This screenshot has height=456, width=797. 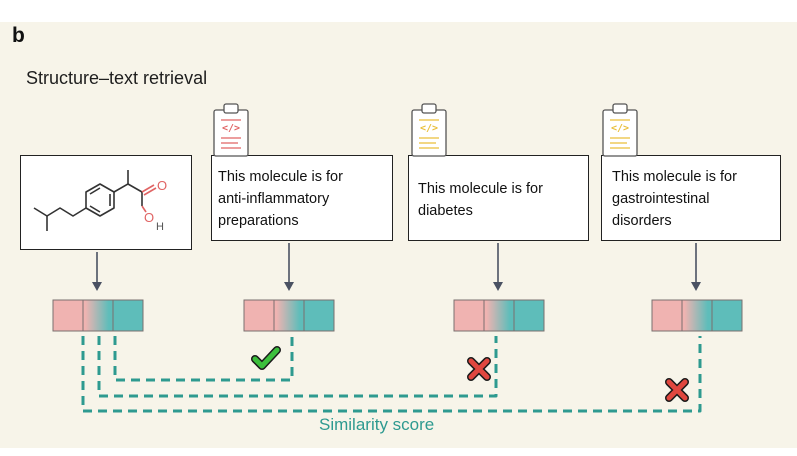 What do you see at coordinates (642, 221) in the screenshot?
I see `description-line: disorders` at bounding box center [642, 221].